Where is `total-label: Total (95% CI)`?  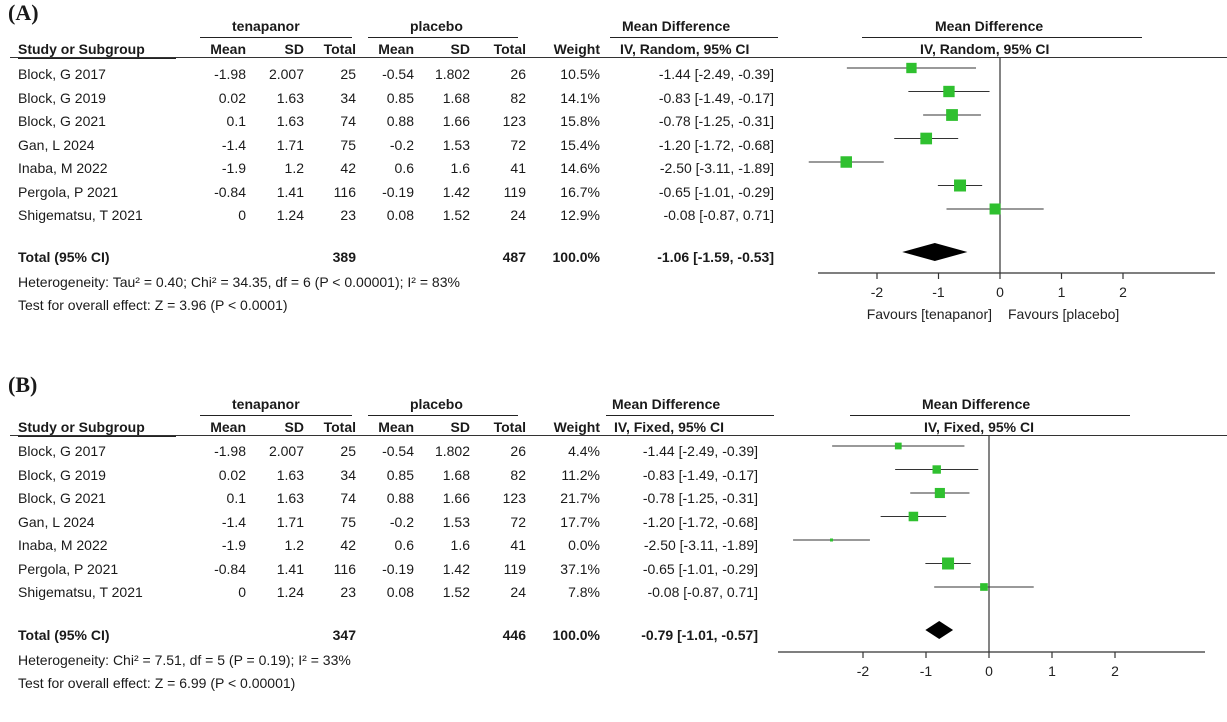 total-label: Total (95% CI) is located at coordinates (64, 635).